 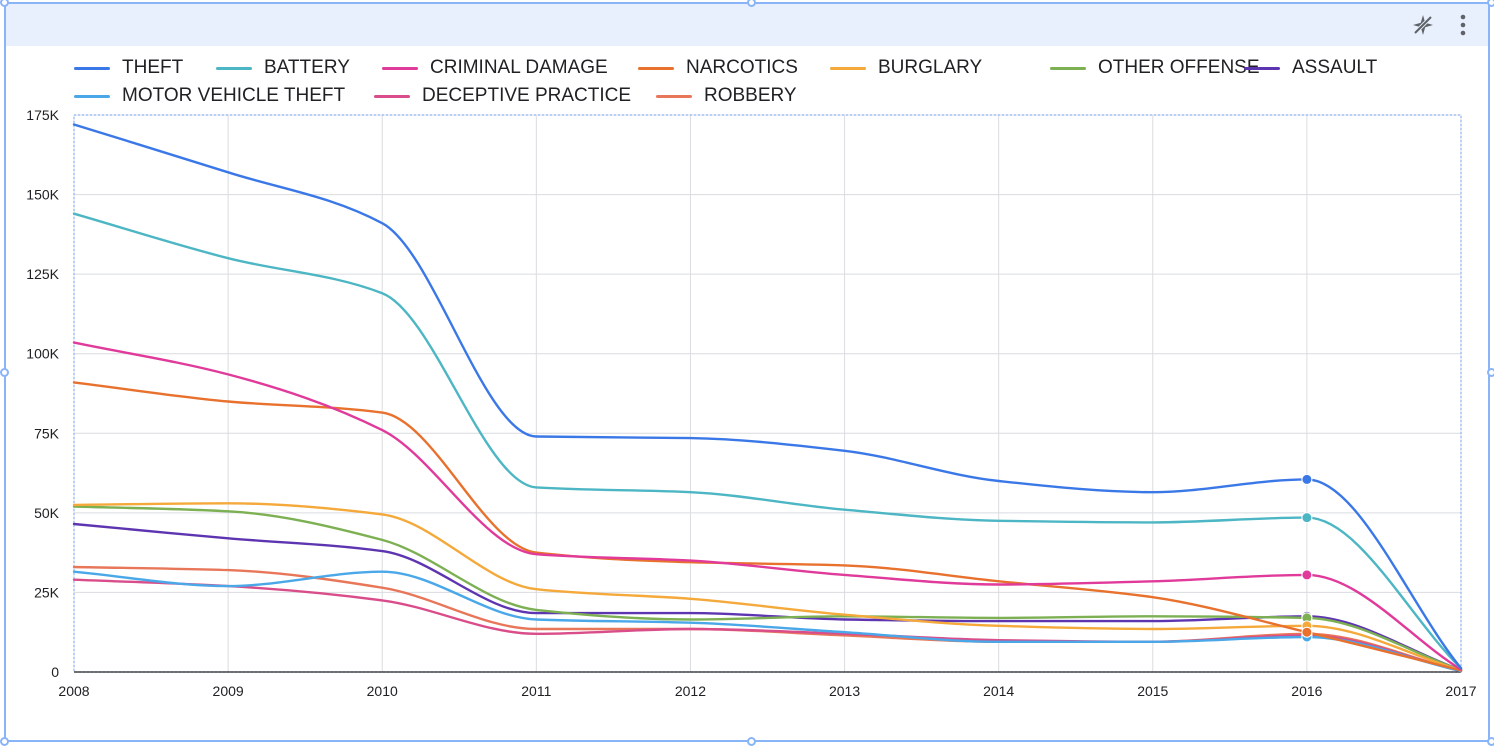 I want to click on resize-handle-bottom-right, so click(x=1490, y=741).